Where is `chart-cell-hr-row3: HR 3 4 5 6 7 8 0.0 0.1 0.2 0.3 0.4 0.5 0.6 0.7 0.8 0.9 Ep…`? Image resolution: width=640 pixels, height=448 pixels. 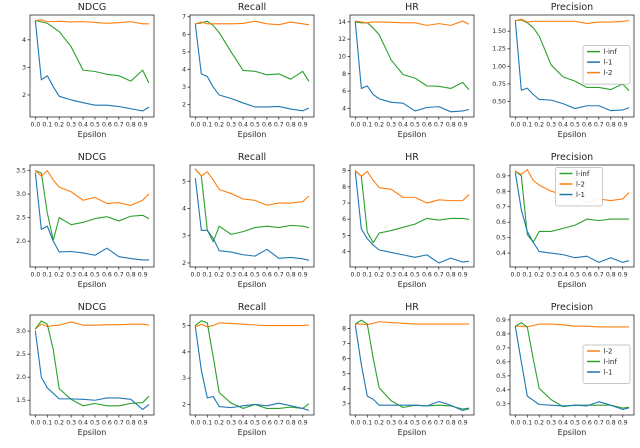 chart-cell-hr-row3: HR 3 4 5 6 7 8 0.0 0.1 0.2 0.3 0.4 0.5 0.6 0.7 0.8 0.9 Ep… is located at coordinates (400, 374).